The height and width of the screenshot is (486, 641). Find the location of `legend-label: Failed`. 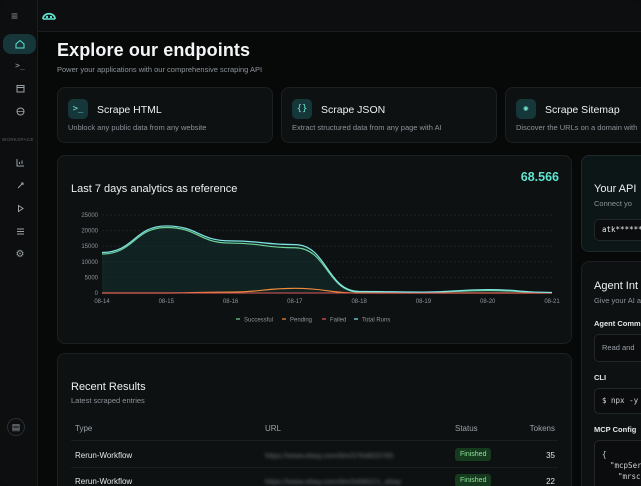

legend-label: Failed is located at coordinates (338, 321).